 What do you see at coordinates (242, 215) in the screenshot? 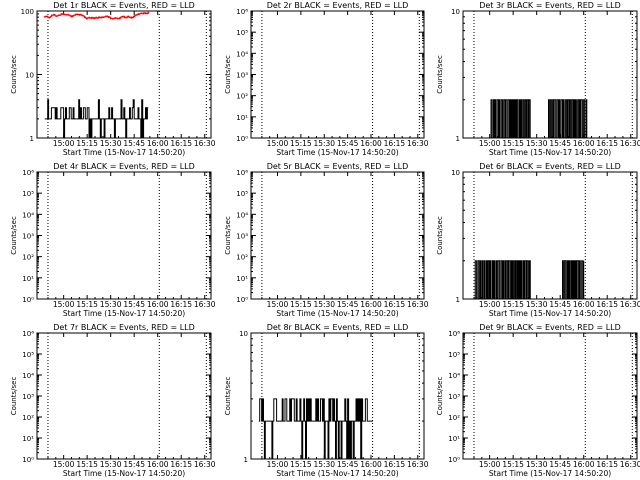
I see `y-tick-label: 10⁴` at bounding box center [242, 215].